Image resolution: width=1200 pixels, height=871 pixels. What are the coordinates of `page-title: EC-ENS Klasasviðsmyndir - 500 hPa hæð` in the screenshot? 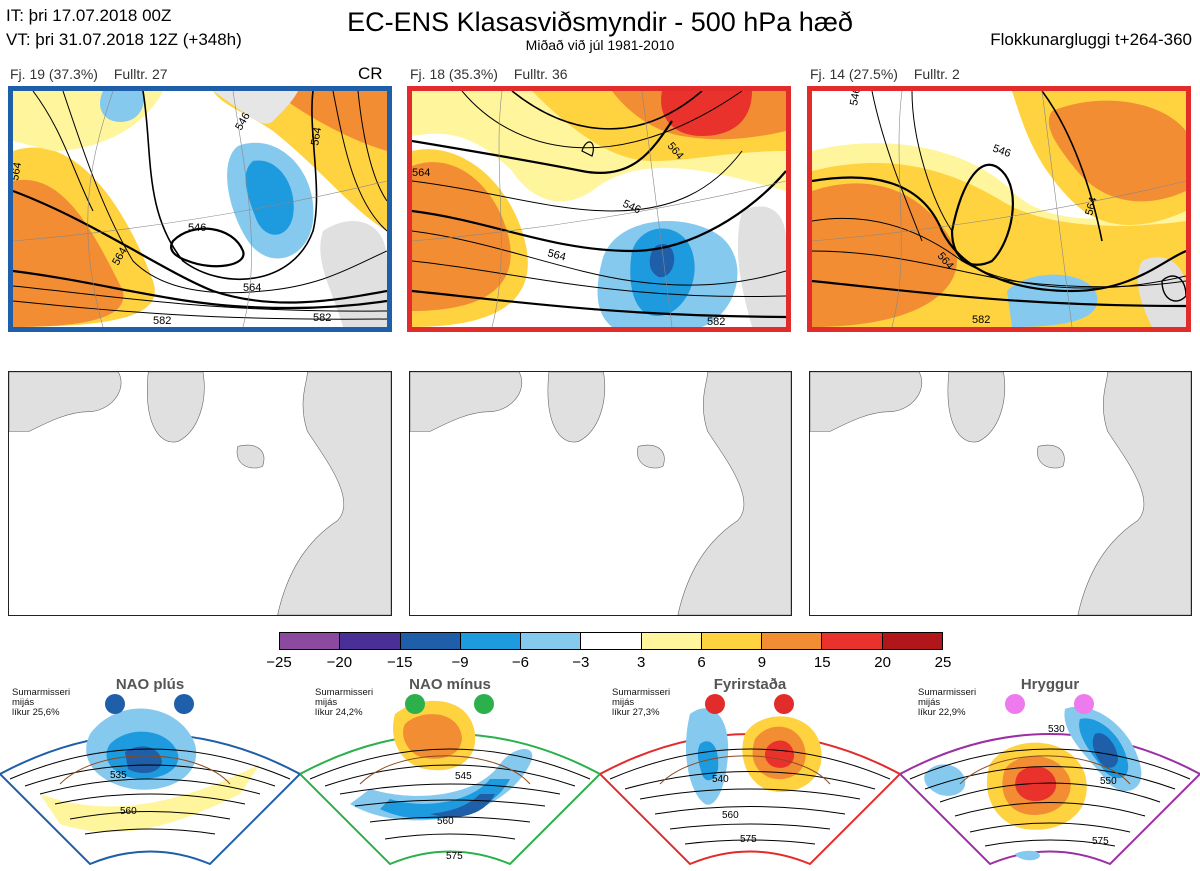 It's located at (600, 22).